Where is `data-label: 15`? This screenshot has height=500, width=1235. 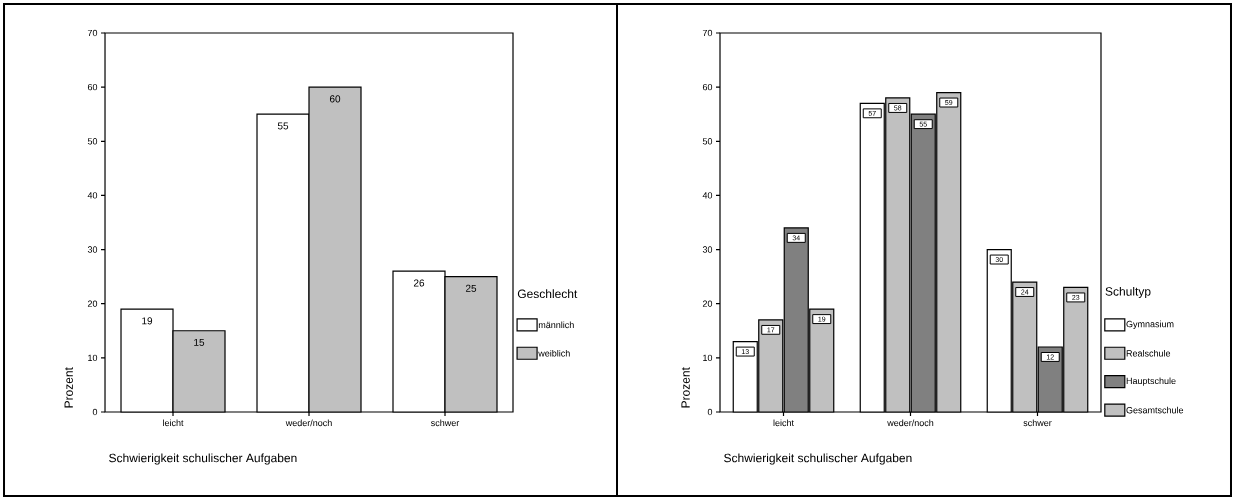 data-label: 15 is located at coordinates (199, 342).